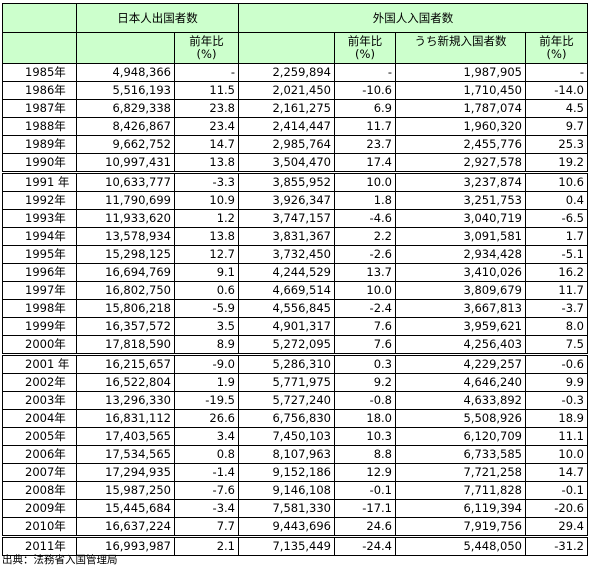 This screenshot has width=589, height=568. I want to click on value-cell: 1,987,905, so click(460, 72).